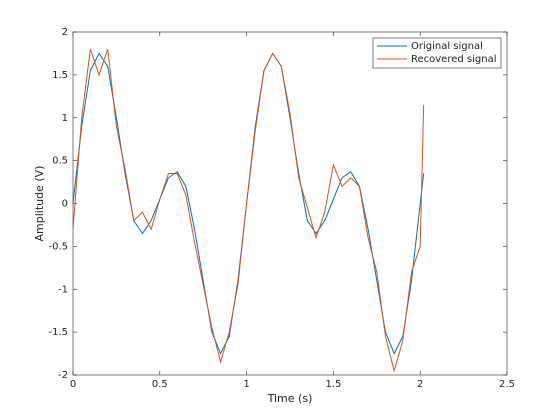  Describe the element at coordinates (58, 246) in the screenshot. I see `y-tick-label: -0.5` at that location.